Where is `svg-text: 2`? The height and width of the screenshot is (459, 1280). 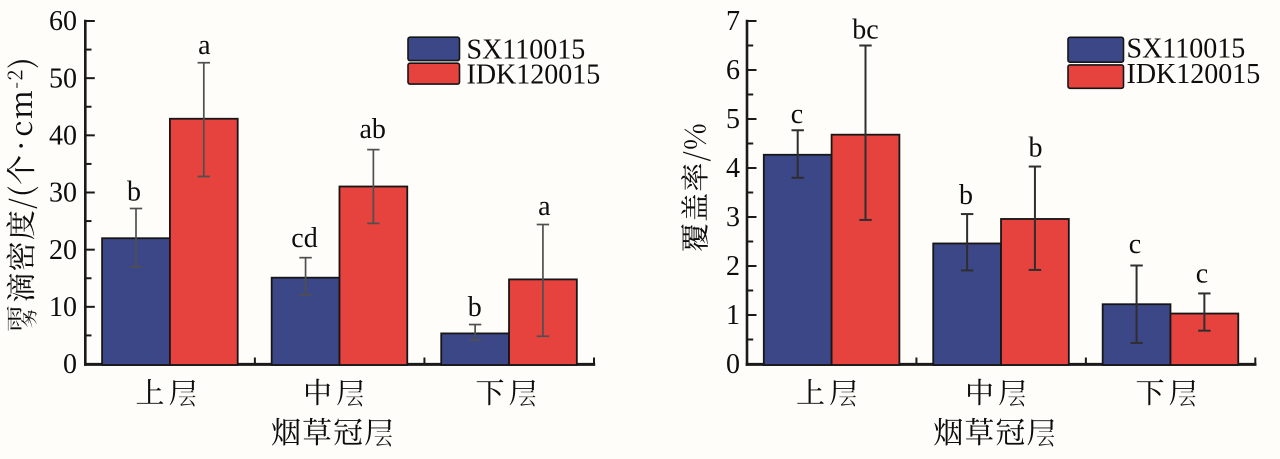 svg-text: 2 is located at coordinates (733, 266).